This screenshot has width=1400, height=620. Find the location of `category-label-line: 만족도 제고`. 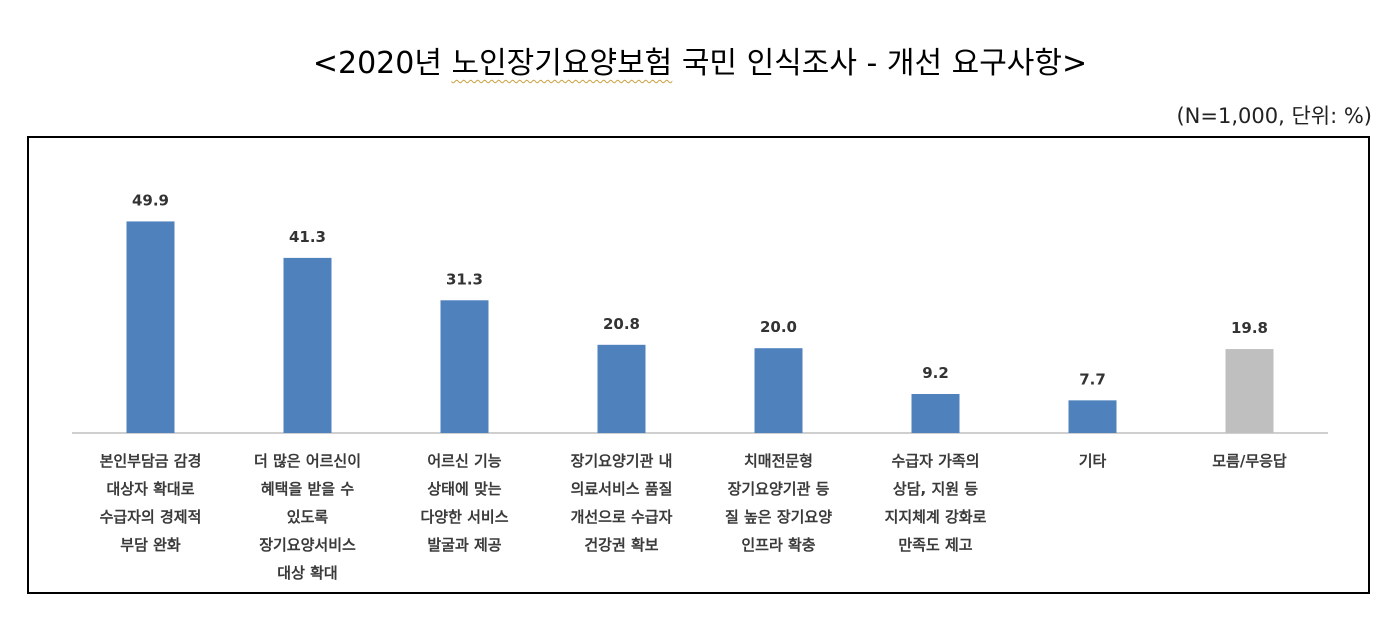

category-label-line: 만족도 제고 is located at coordinates (935, 545).